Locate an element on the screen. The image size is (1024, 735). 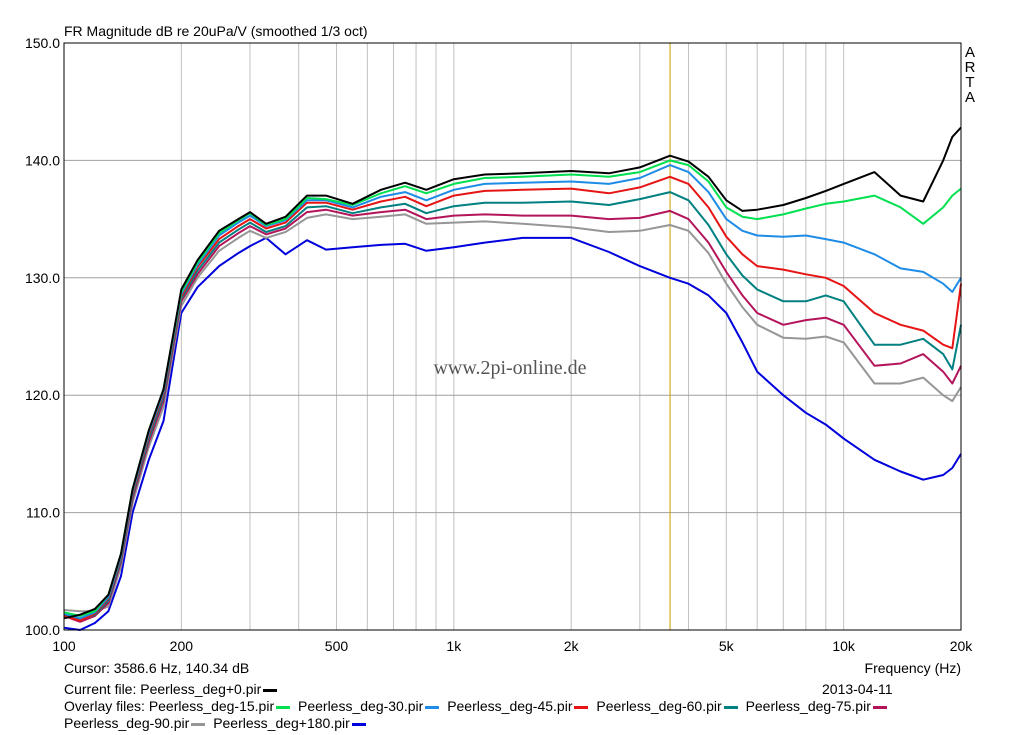
x-tick-label: 5k is located at coordinates (727, 646).